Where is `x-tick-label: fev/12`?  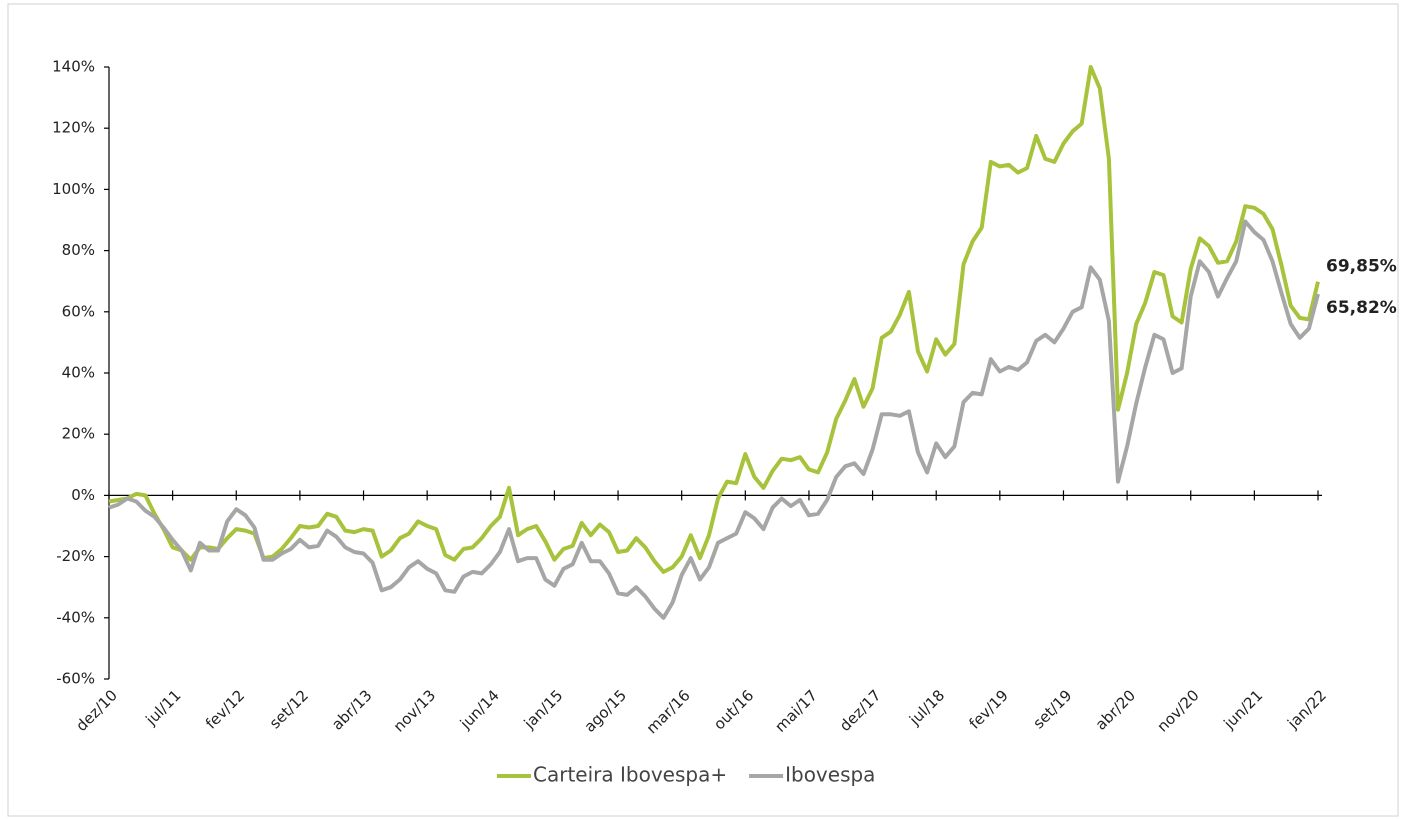 x-tick-label: fev/12 is located at coordinates (225, 709).